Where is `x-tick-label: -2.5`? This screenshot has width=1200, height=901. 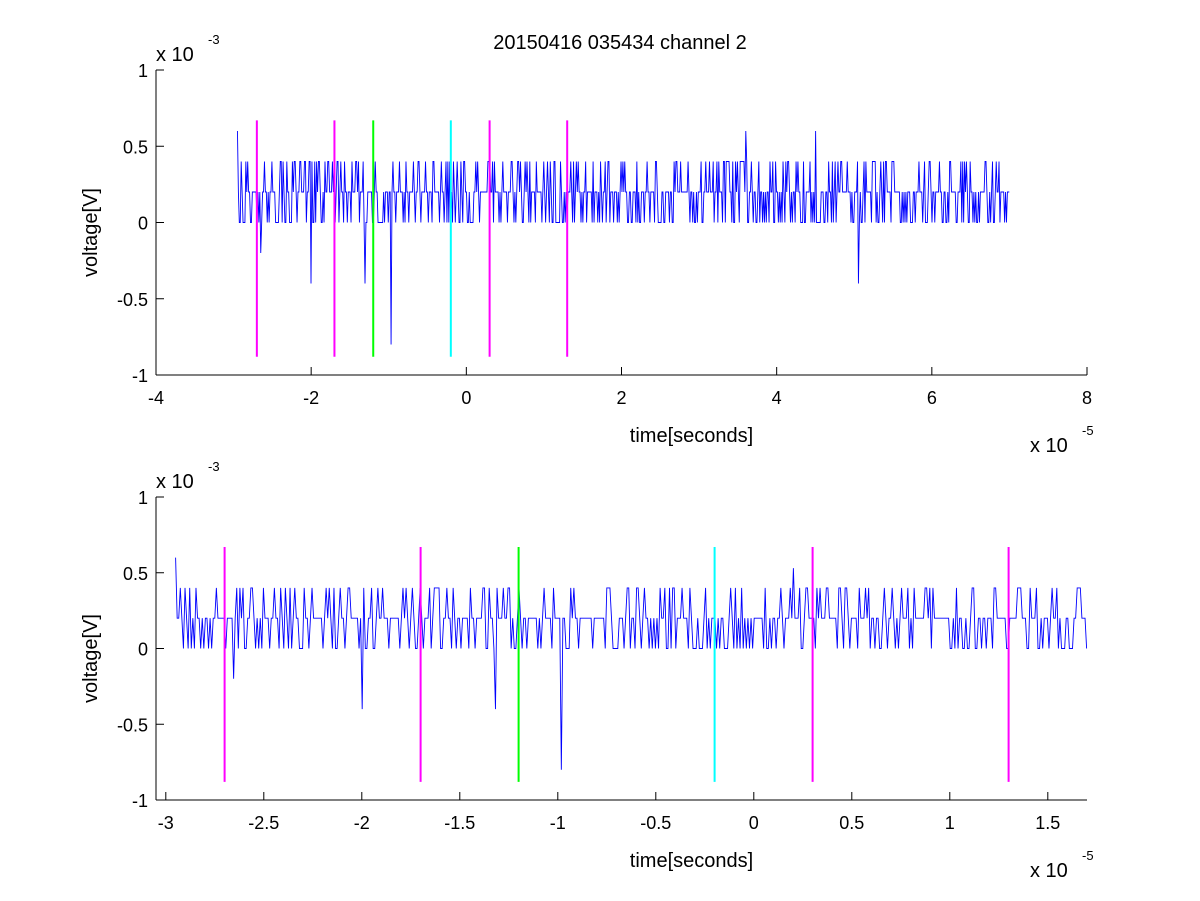 x-tick-label: -2.5 is located at coordinates (263, 823).